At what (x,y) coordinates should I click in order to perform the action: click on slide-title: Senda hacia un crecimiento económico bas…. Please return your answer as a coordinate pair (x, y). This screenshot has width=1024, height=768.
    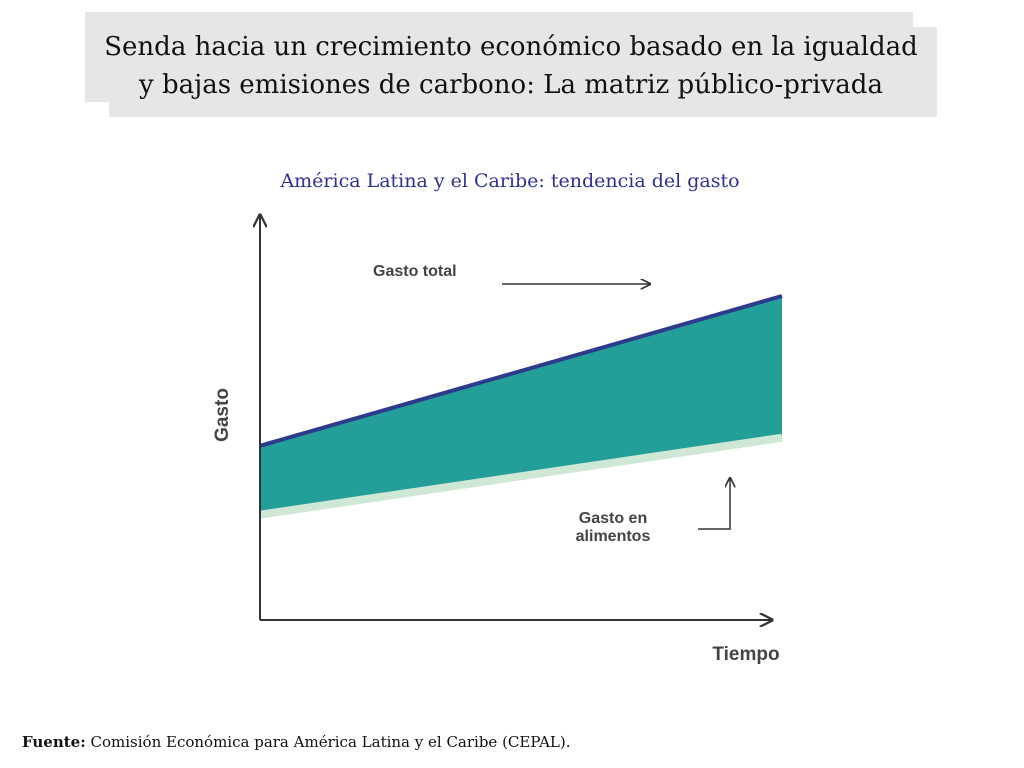
    Looking at the image, I should click on (511, 66).